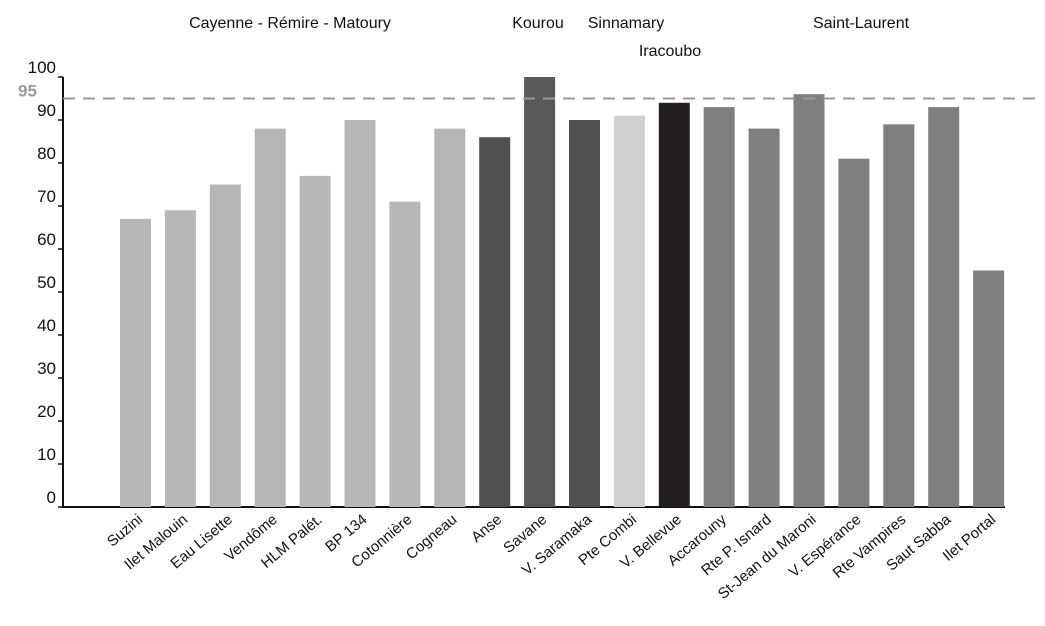  Describe the element at coordinates (290, 23) in the screenshot. I see `group-label-cayenne: Cayenne - Rémire - Matoury` at that location.